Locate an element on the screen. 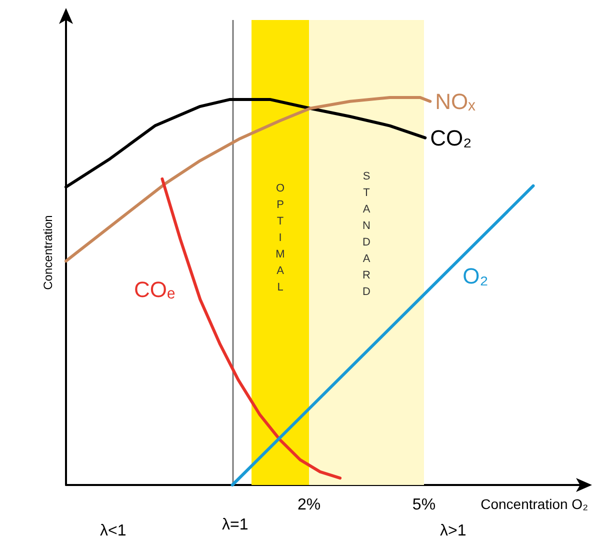  y-axis-title: Concentration is located at coordinates (48, 252).